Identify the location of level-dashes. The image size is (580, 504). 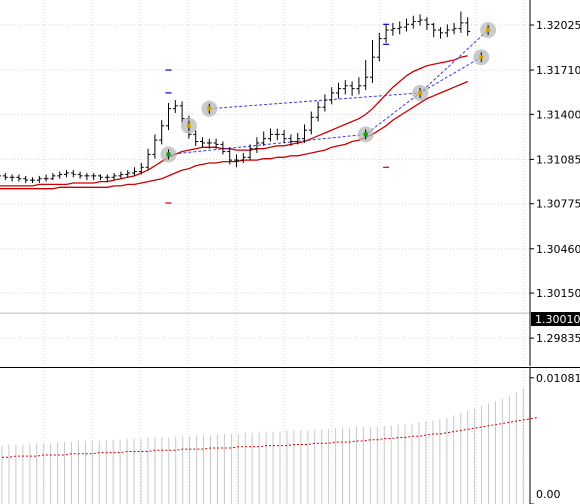
(277, 113).